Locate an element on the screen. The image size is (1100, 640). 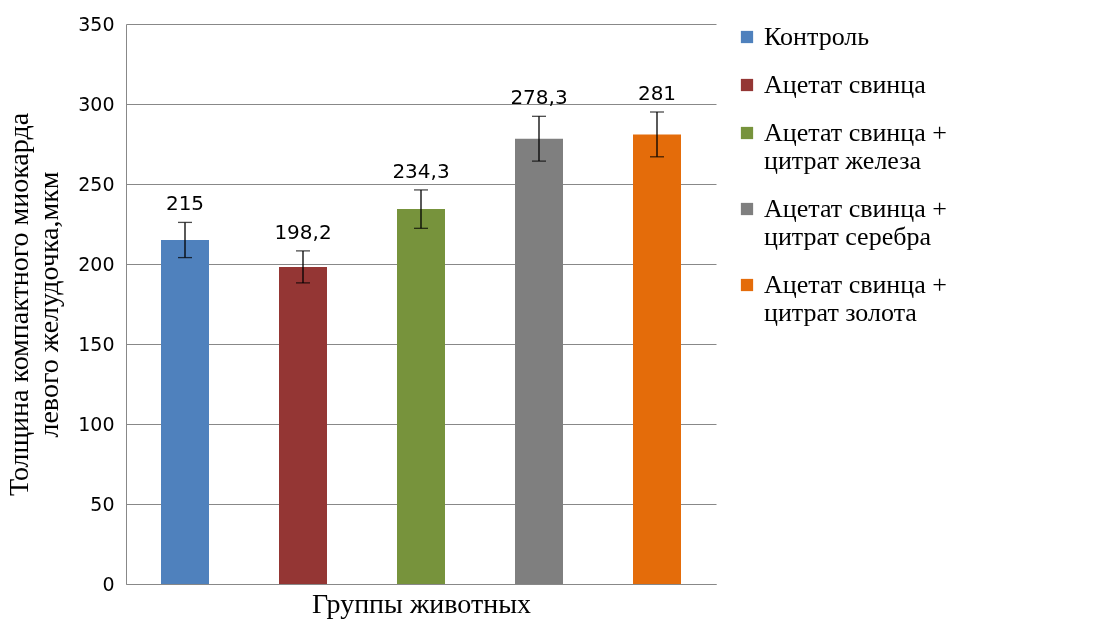
legend-label: Ацетат свинца + цитрат железа is located at coordinates (855, 146).